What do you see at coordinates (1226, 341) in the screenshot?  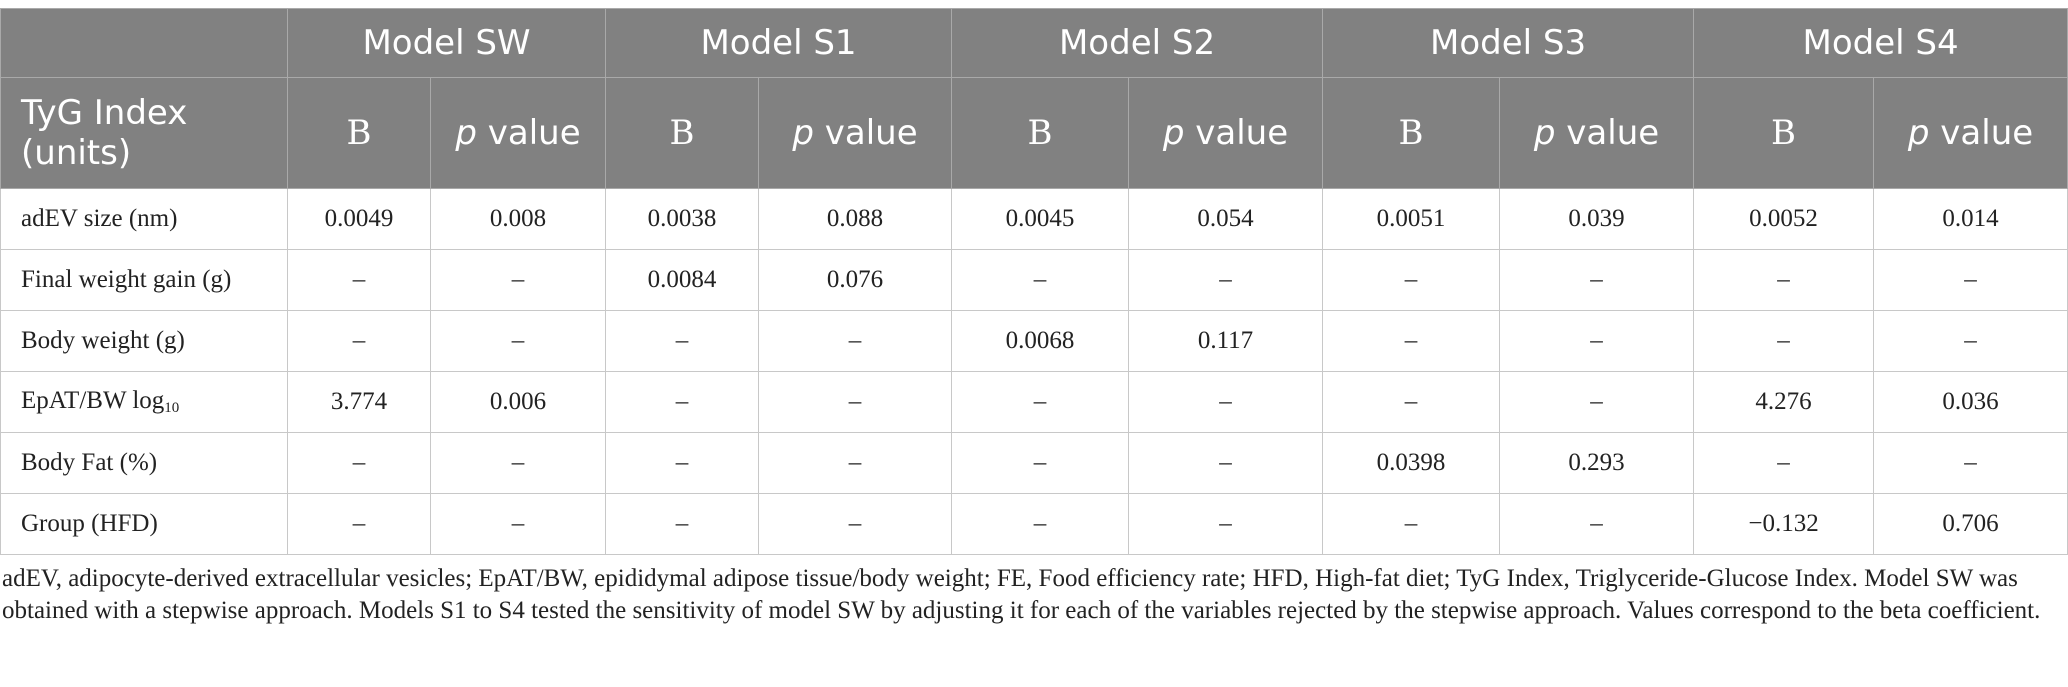 I see `p-value-cell: 0.117` at bounding box center [1226, 341].